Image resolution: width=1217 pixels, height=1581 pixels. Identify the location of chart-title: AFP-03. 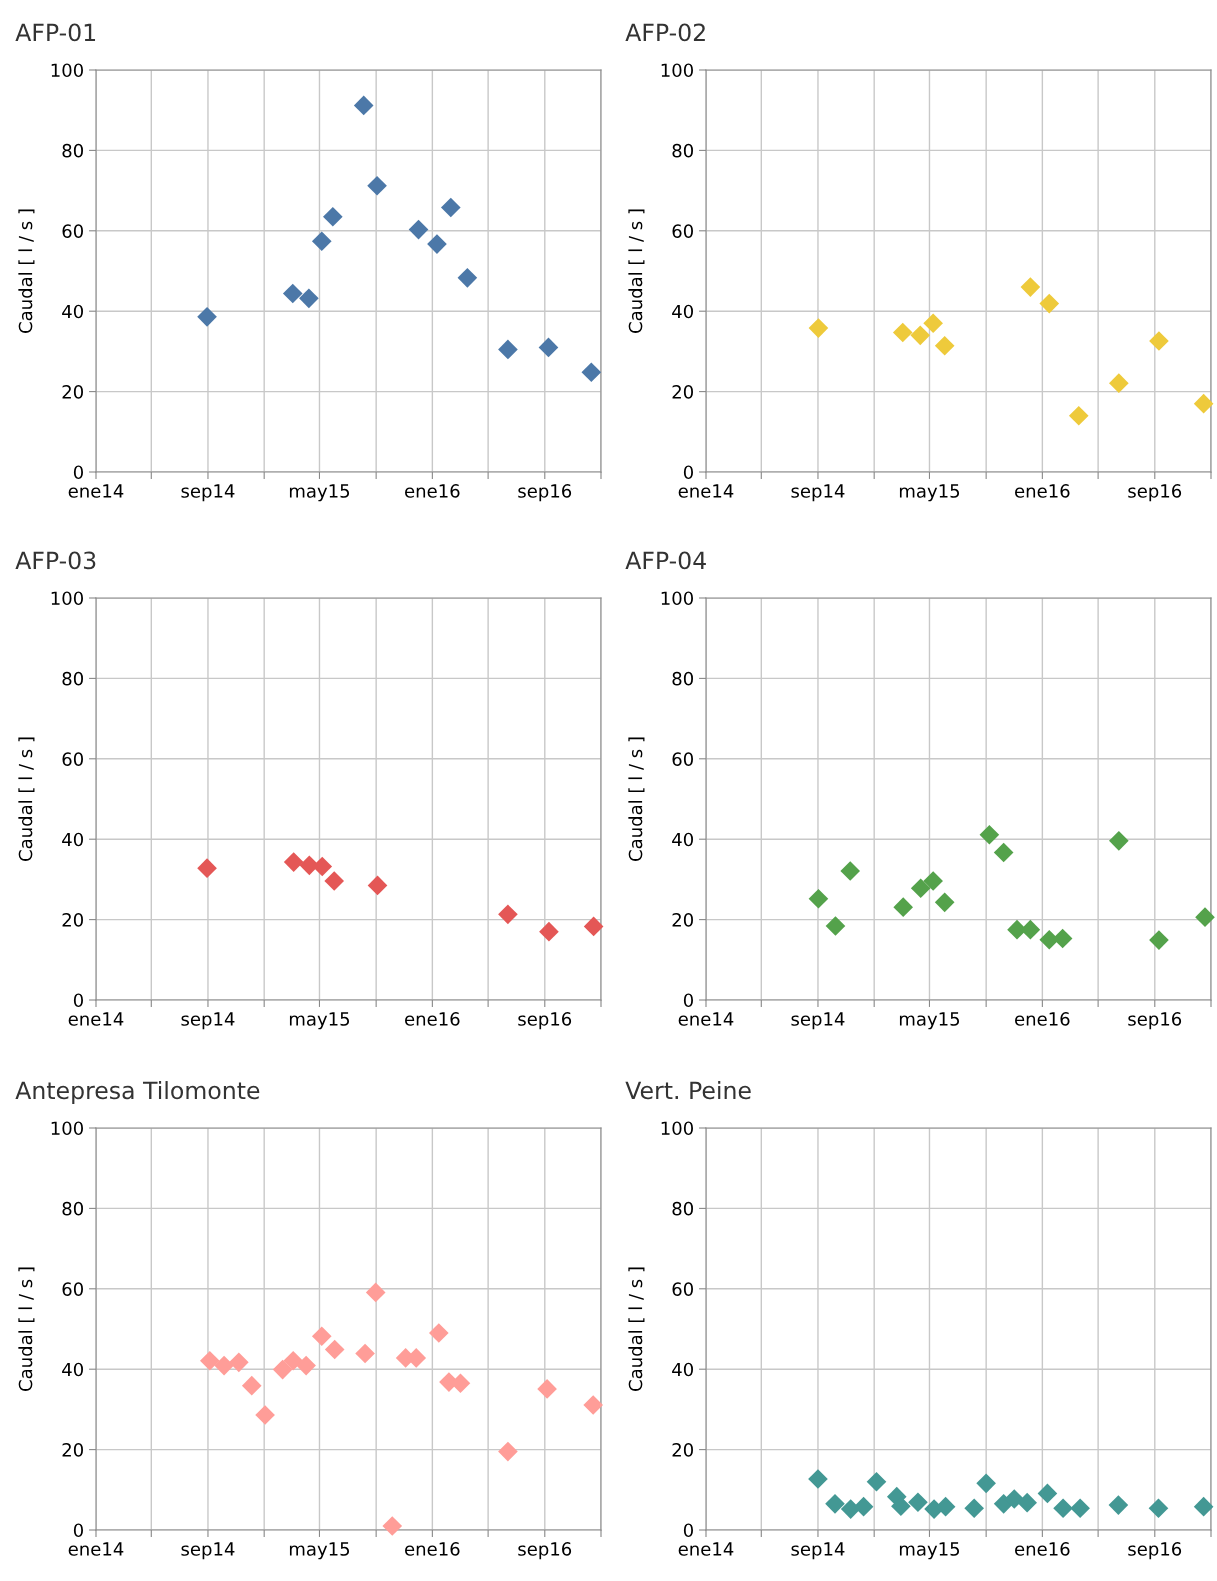
(55, 560).